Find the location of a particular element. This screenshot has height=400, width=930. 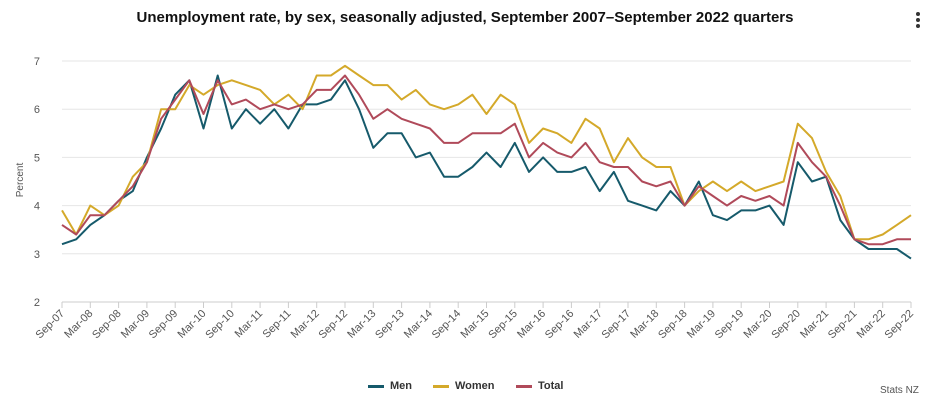

legend-swatch-men is located at coordinates (376, 386).